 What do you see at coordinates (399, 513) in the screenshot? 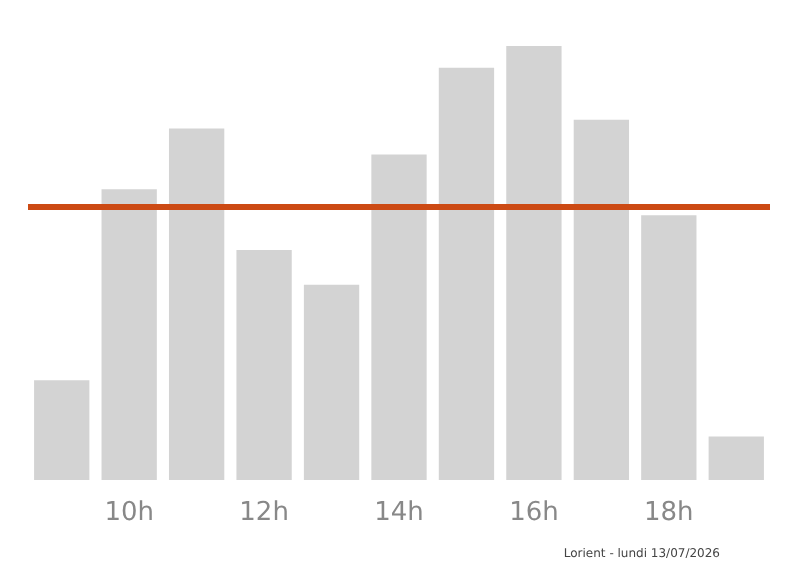
I see `x-tick-label: 14h` at bounding box center [399, 513].